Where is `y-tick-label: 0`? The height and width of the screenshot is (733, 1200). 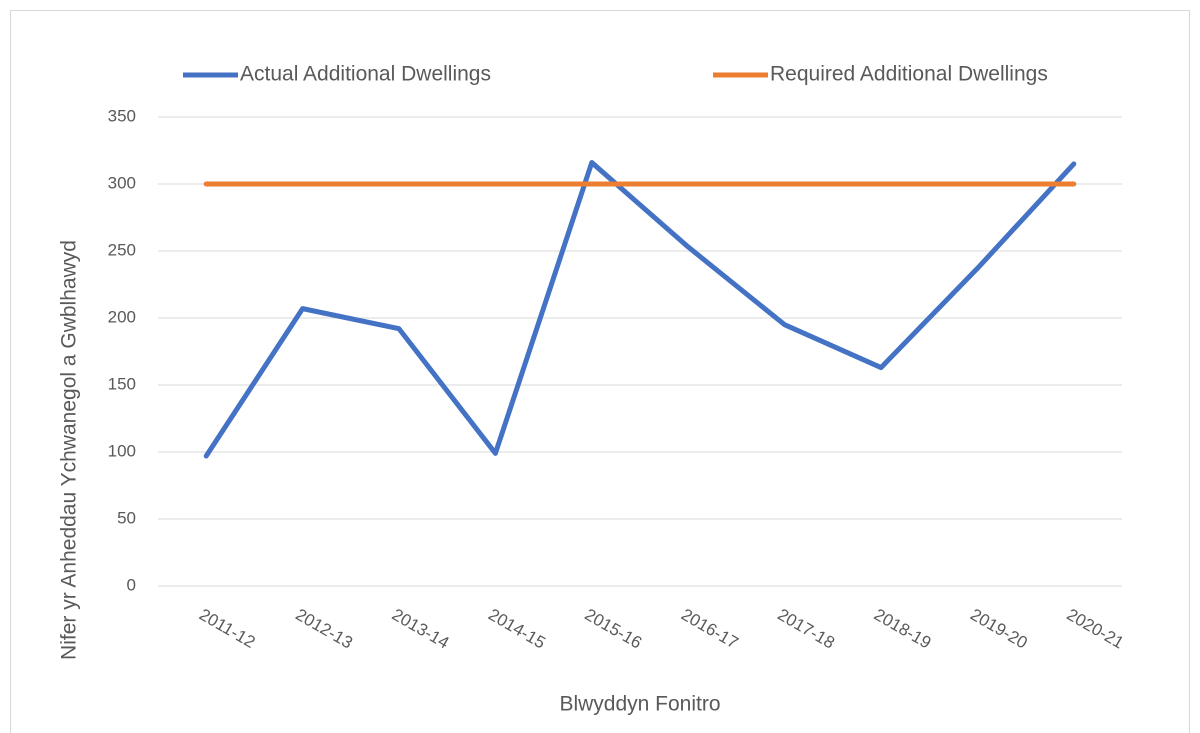
y-tick-label: 0 is located at coordinates (131, 584).